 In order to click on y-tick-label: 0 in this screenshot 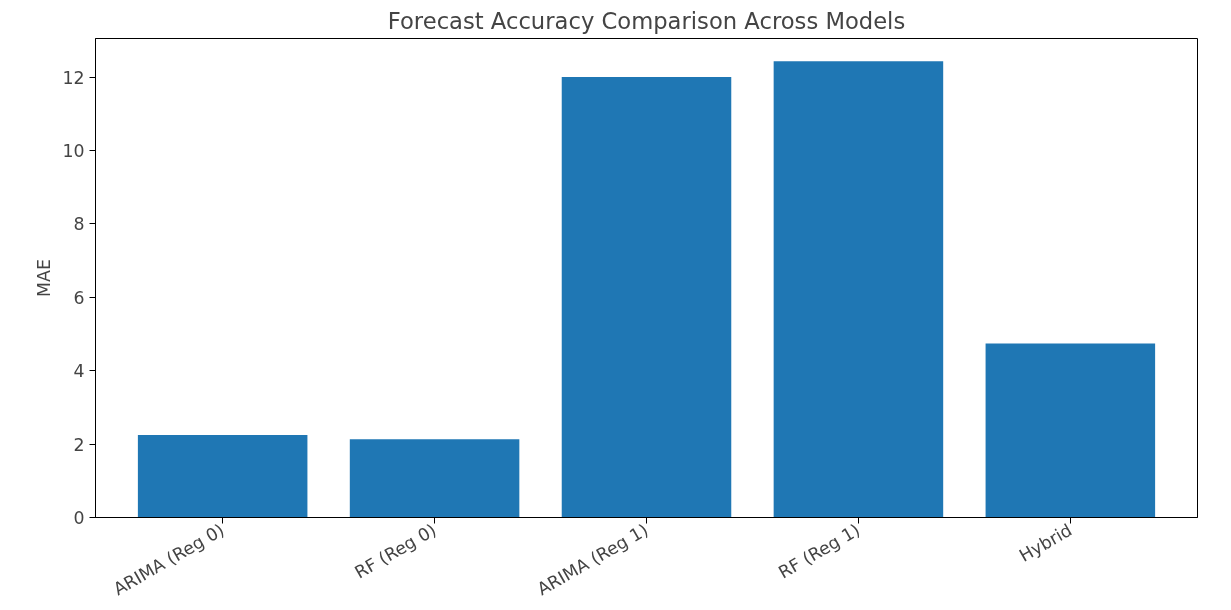, I will do `click(79, 518)`.